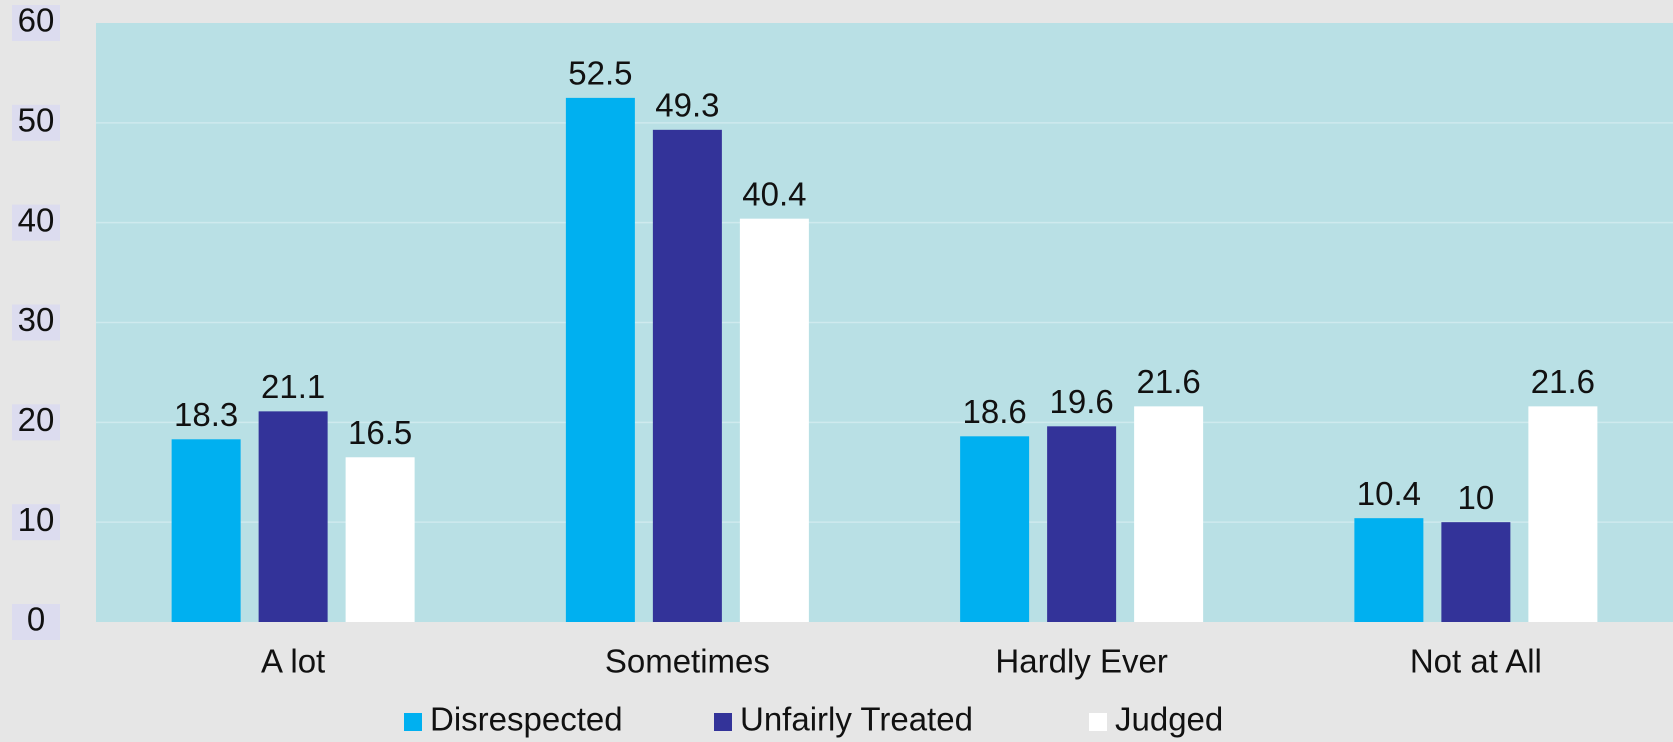 This screenshot has width=1673, height=742. I want to click on data-label: 52.5, so click(600, 73).